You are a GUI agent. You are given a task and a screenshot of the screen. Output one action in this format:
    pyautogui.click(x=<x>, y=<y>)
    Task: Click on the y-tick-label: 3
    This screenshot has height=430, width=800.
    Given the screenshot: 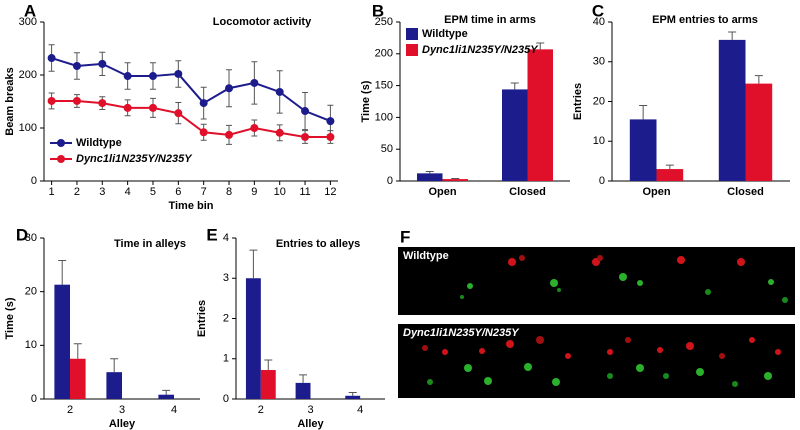 What is the action you would take?
    pyautogui.click(x=226, y=278)
    